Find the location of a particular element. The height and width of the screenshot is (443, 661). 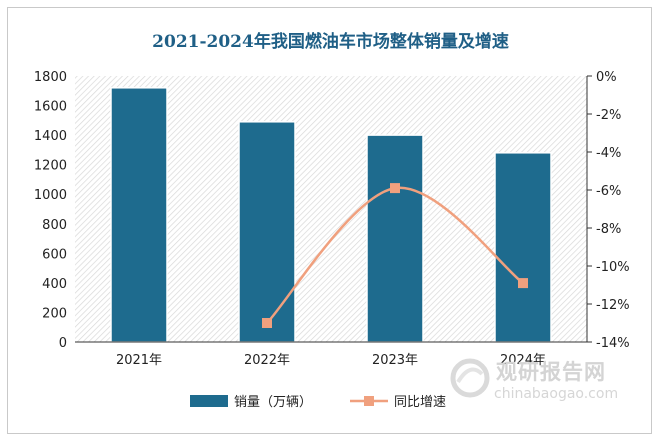

left-tick-label: 1200 is located at coordinates (50, 166).